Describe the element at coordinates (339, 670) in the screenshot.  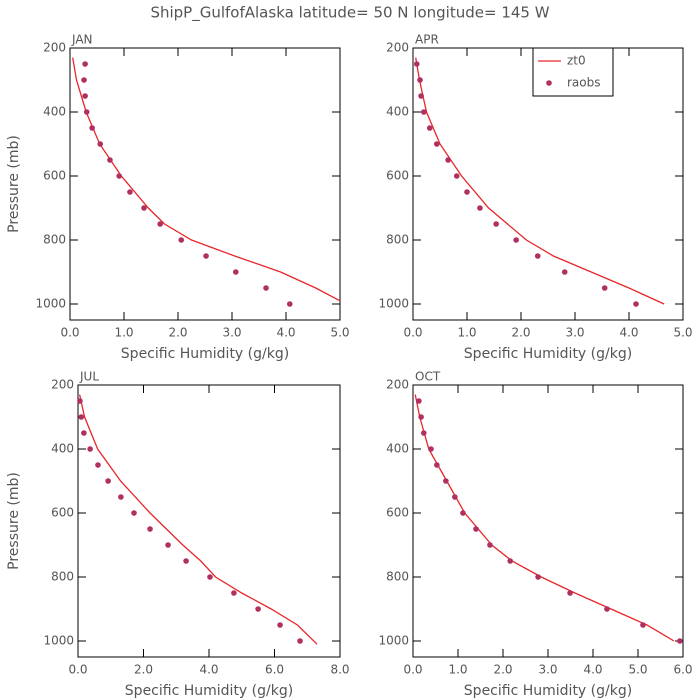
I see `x-tick-label: 8.0` at that location.